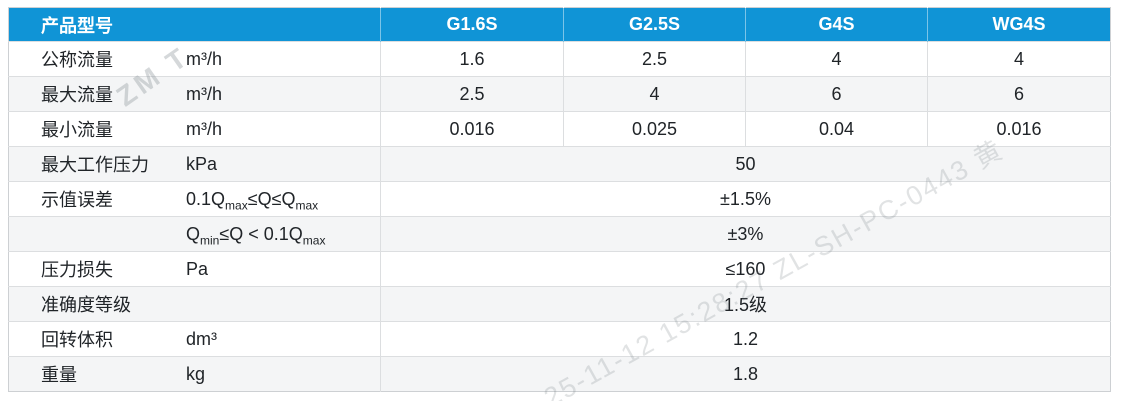 The image size is (1123, 401). What do you see at coordinates (745, 269) in the screenshot?
I see `merged-value-cell: ≤160` at bounding box center [745, 269].